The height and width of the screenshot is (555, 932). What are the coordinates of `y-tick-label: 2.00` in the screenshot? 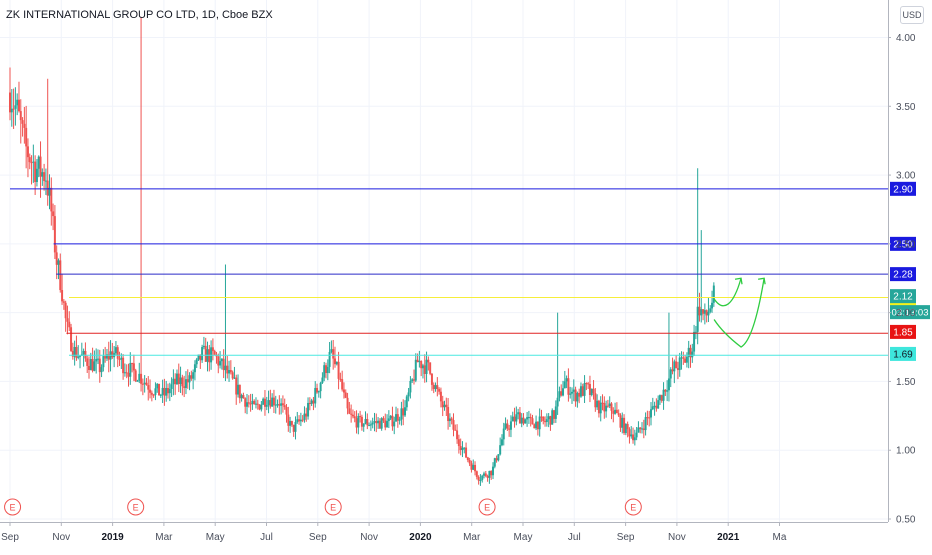 It's located at (906, 313).